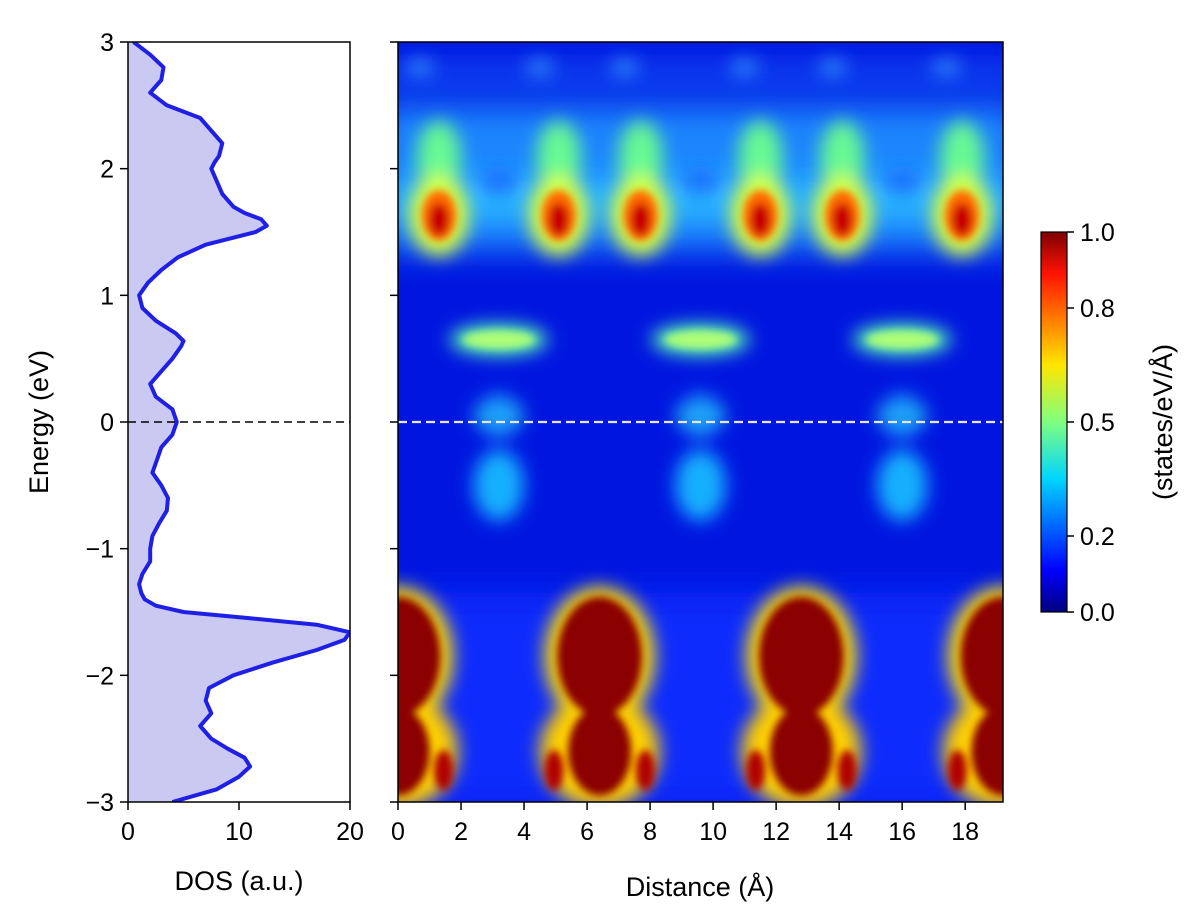 The width and height of the screenshot is (1200, 912). What do you see at coordinates (650, 832) in the screenshot?
I see `map-x-tick-label: 8` at bounding box center [650, 832].